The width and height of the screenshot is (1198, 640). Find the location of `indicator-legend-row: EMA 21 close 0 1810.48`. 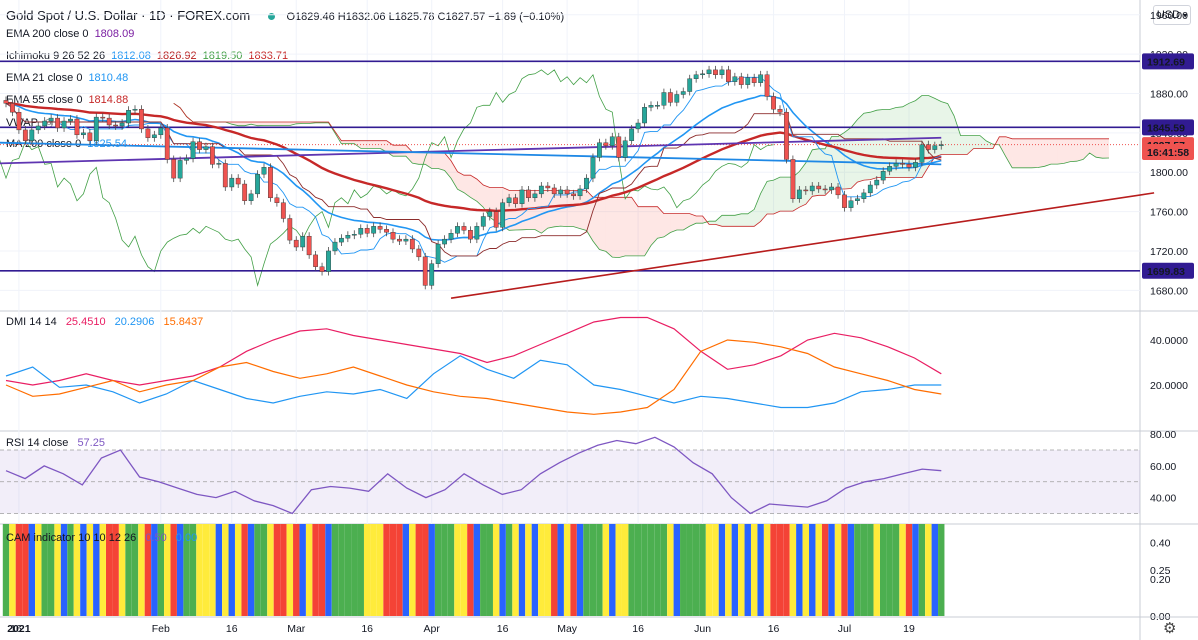

indicator-legend-row: EMA 21 close 0 1810.48 is located at coordinates (70, 78).